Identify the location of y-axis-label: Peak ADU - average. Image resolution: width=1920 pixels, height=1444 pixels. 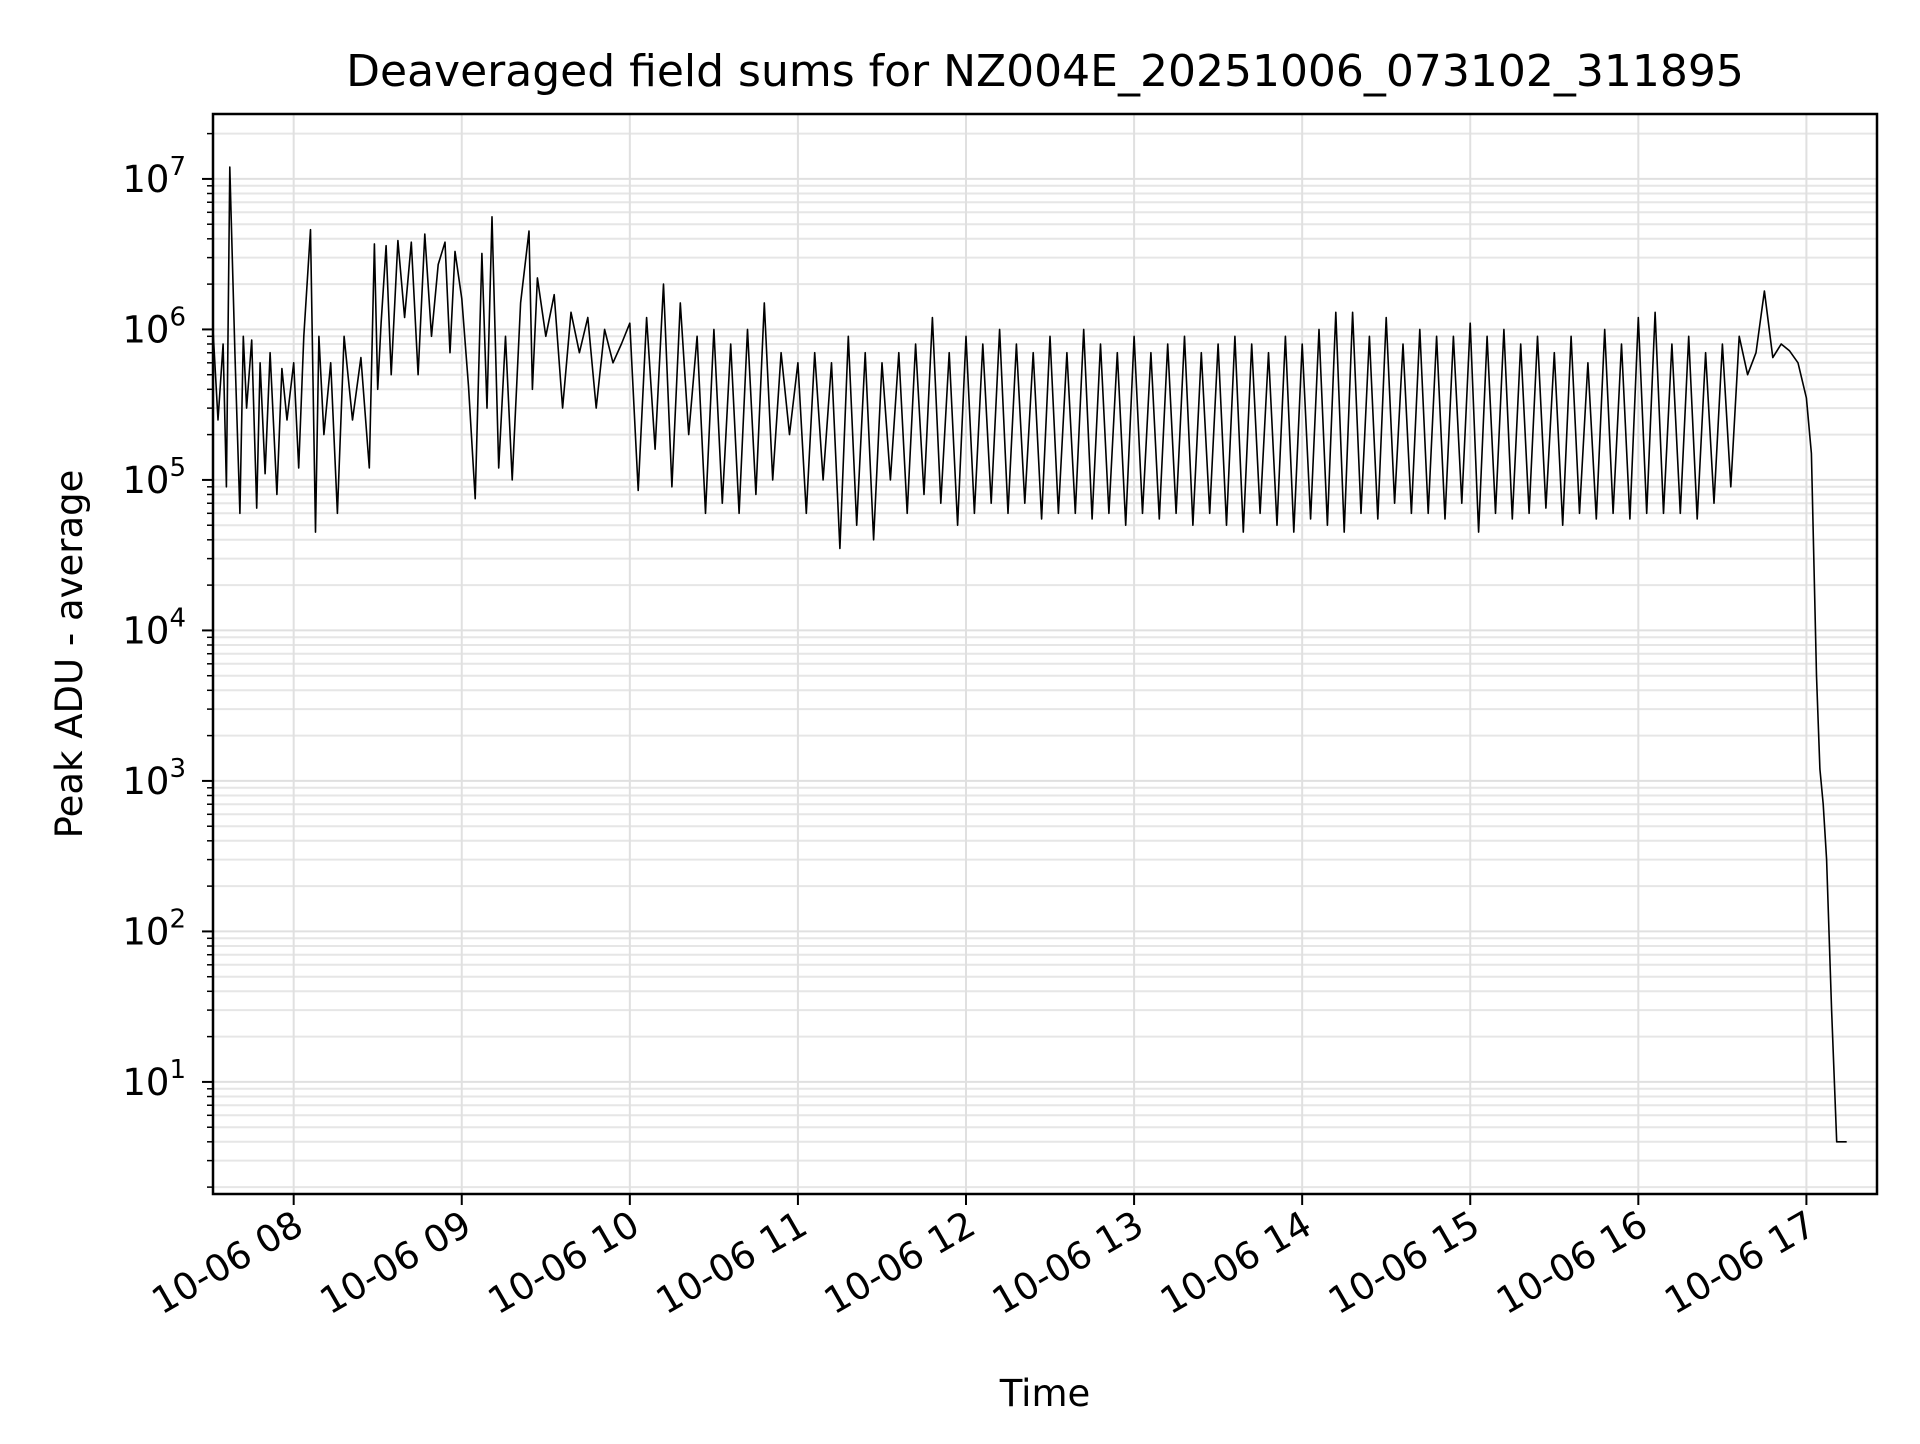
(69, 654).